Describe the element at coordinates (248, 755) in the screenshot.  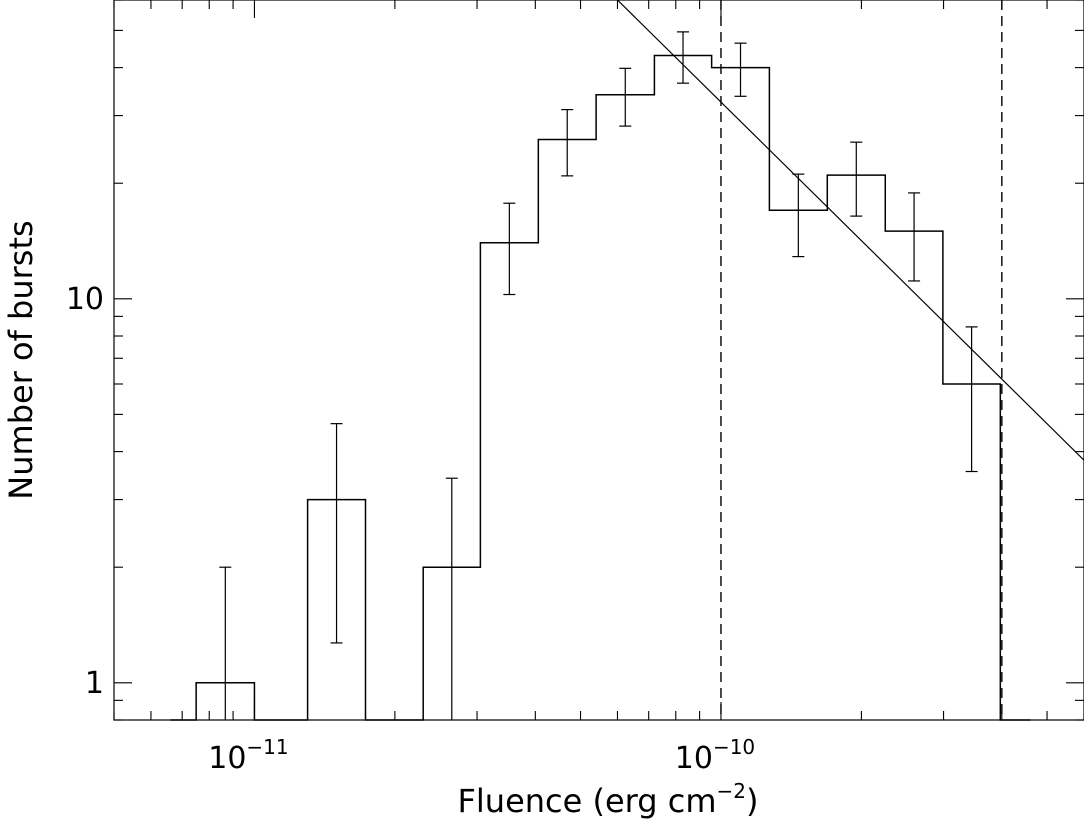
I see `x-tick-label: 10−11` at that location.